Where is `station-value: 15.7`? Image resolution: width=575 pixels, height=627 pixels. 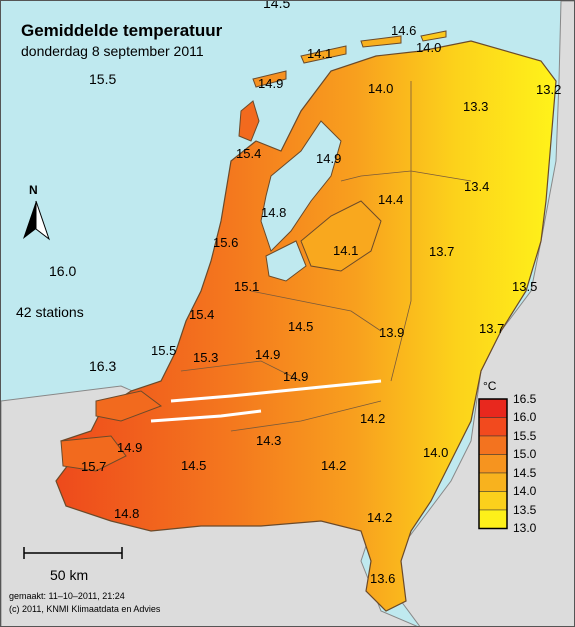
station-value: 15.7 is located at coordinates (94, 466).